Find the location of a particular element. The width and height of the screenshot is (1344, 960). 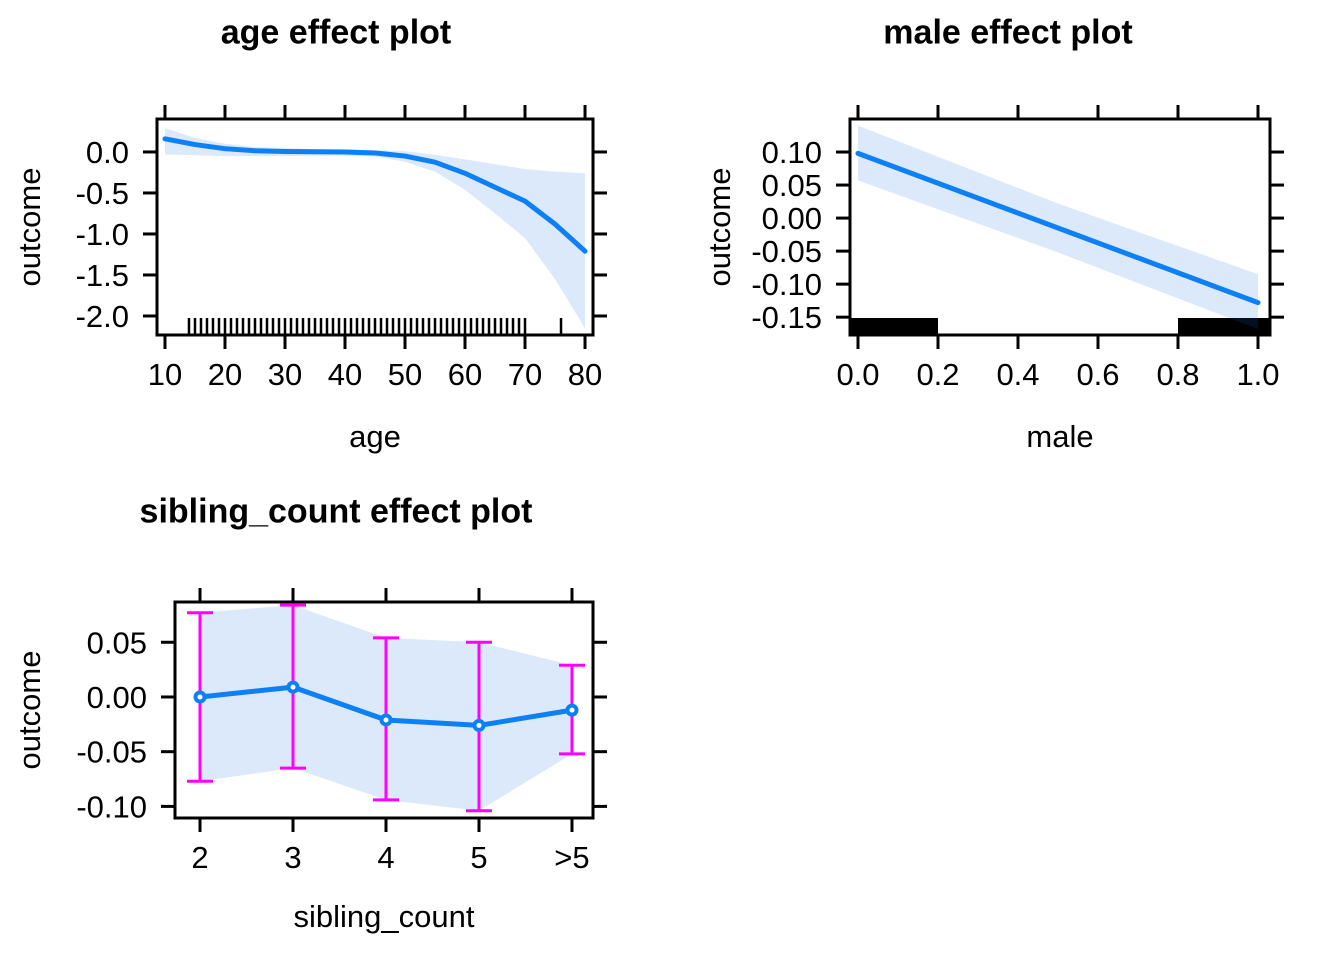

svg-text: 30 is located at coordinates (285, 374).